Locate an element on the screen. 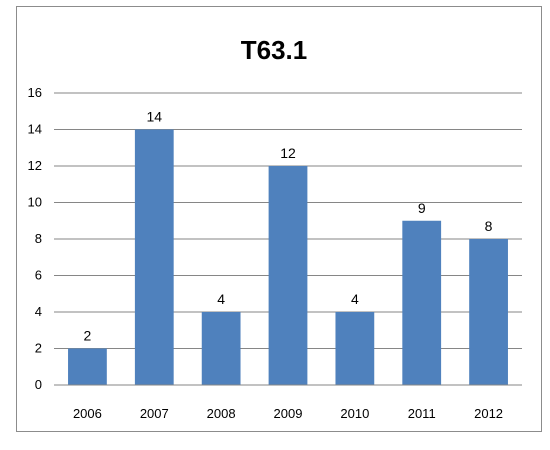  y-tick-label: 2 is located at coordinates (38, 348).